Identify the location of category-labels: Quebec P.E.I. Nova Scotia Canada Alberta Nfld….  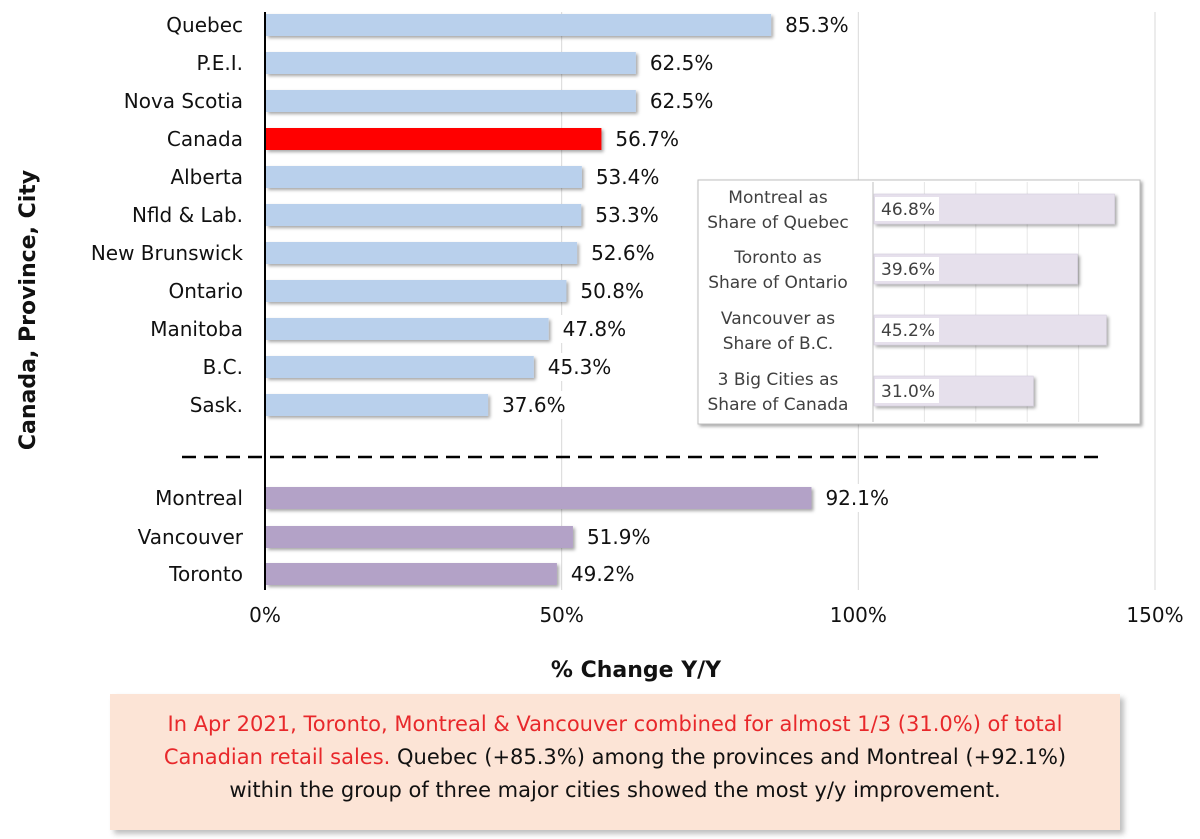
(167, 299).